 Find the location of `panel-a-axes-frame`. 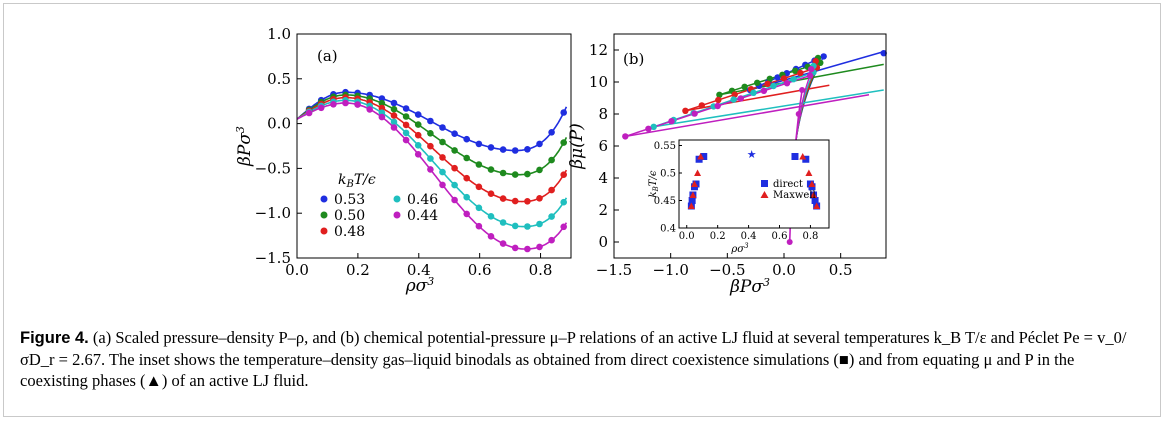

panel-a-axes-frame is located at coordinates (434, 146).